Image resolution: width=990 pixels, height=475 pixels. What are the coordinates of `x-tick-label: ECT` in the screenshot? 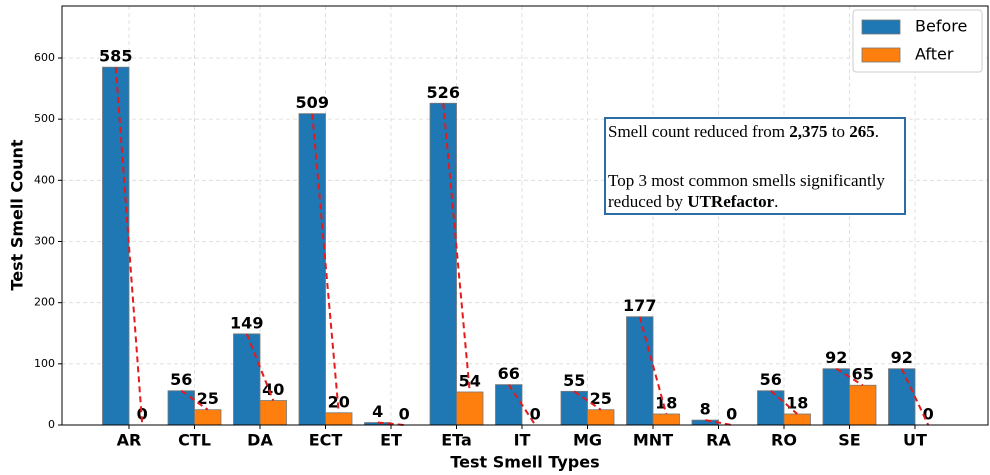 It's located at (326, 440).